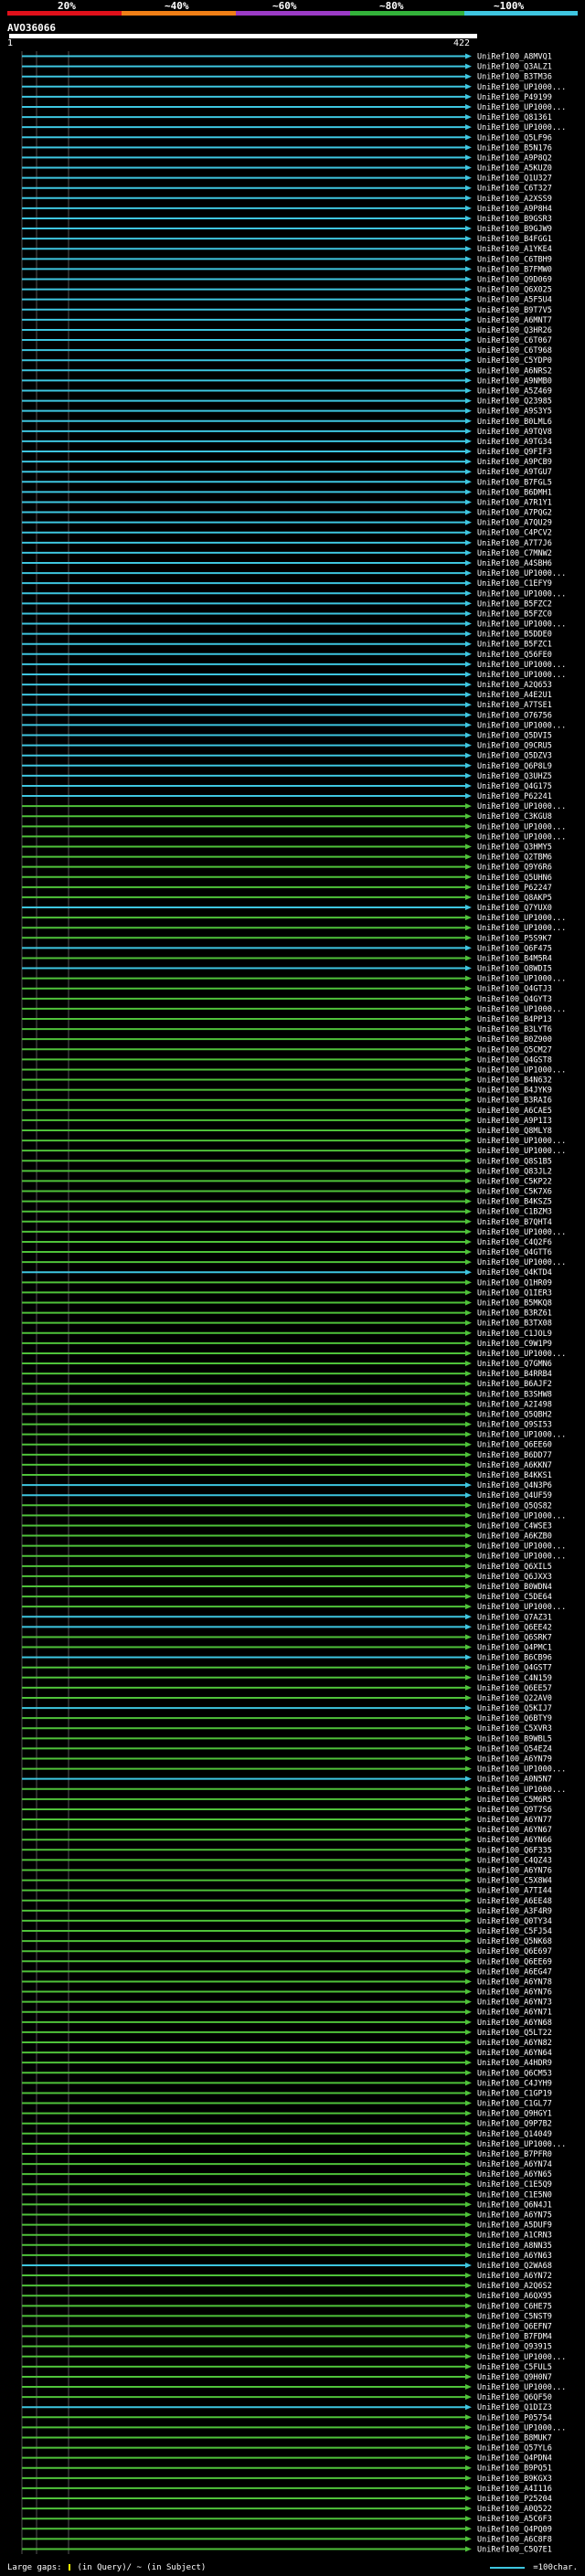  I want to click on hit-label: UniRef100_B0Z900, so click(514, 1039).